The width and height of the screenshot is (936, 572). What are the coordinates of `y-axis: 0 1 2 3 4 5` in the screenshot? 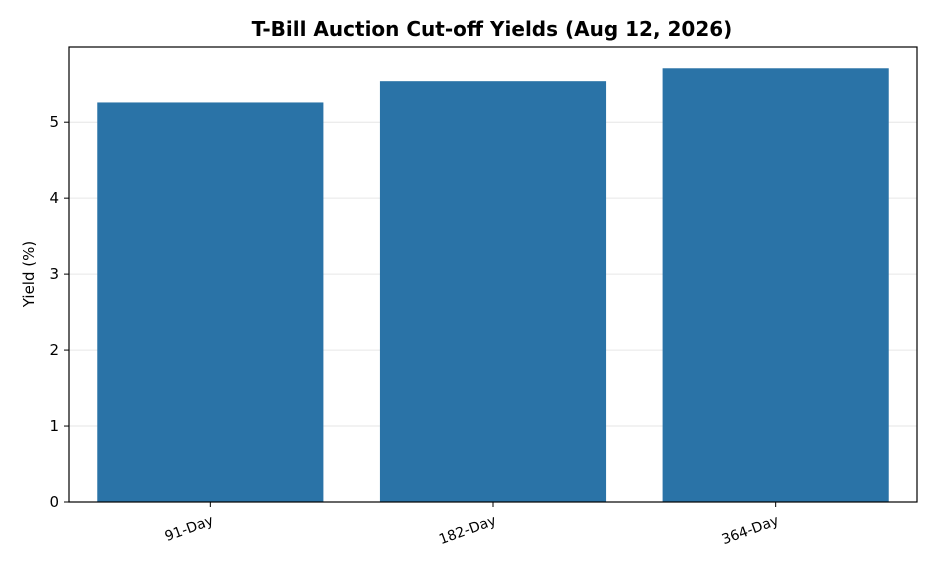 It's located at (59, 312).